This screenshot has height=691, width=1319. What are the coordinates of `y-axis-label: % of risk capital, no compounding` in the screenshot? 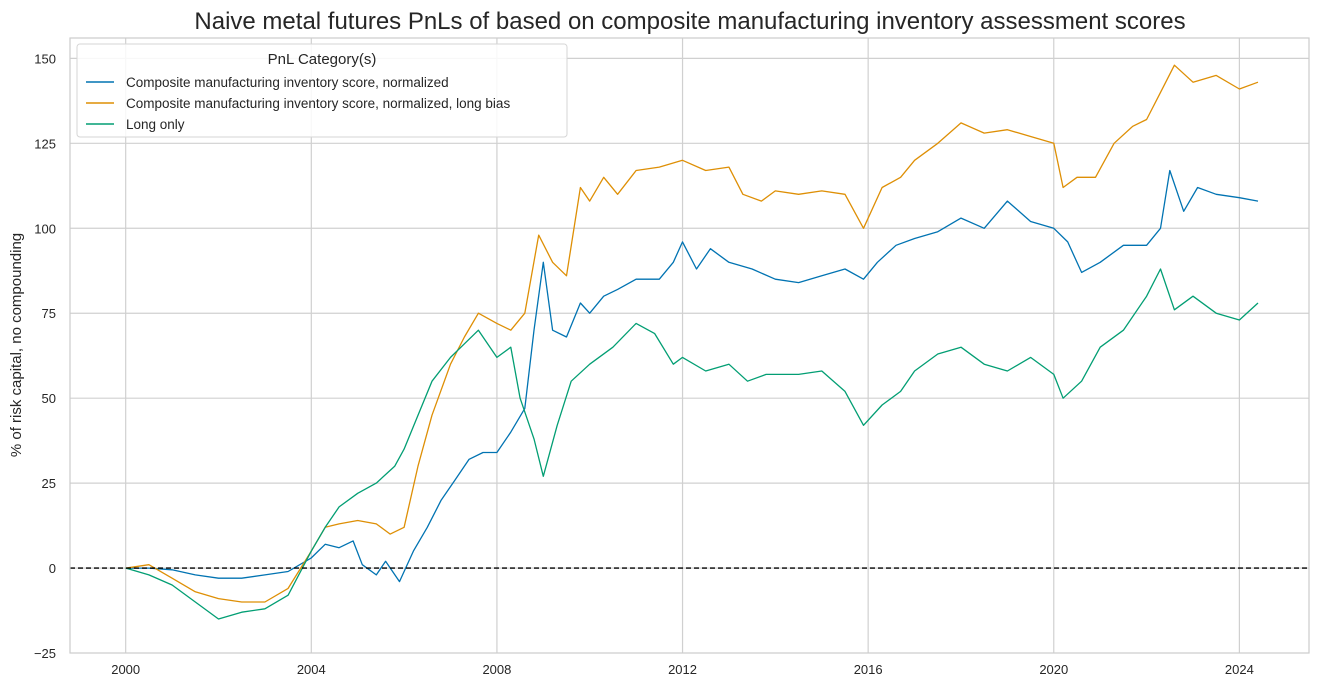 It's located at (16, 345).